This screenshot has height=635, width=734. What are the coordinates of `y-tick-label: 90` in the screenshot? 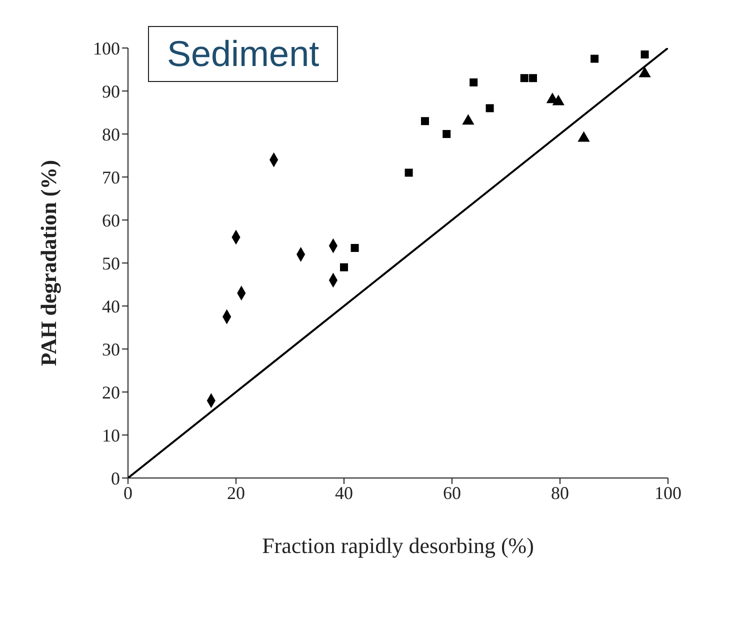 It's located at (111, 91).